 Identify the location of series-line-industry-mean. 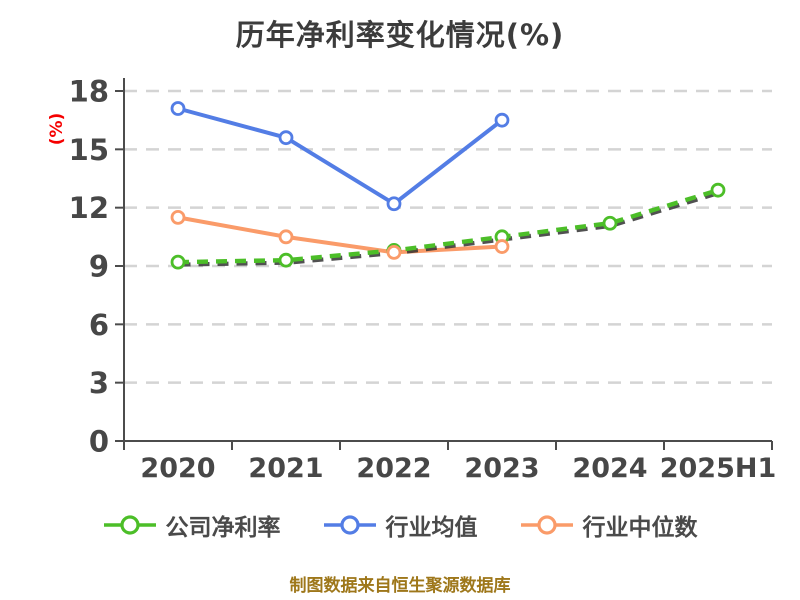
(340, 156).